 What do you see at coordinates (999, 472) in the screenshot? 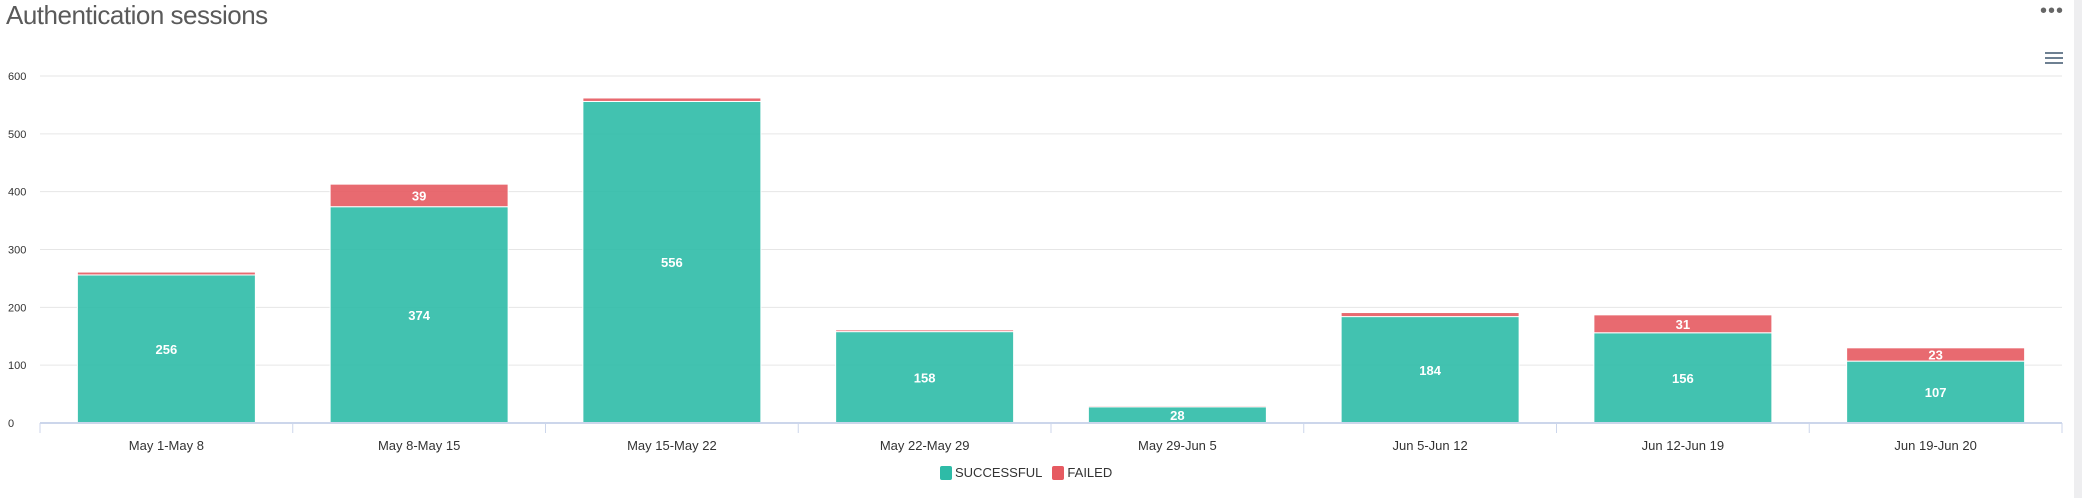
I see `legend-label: SUCCESSFUL` at bounding box center [999, 472].